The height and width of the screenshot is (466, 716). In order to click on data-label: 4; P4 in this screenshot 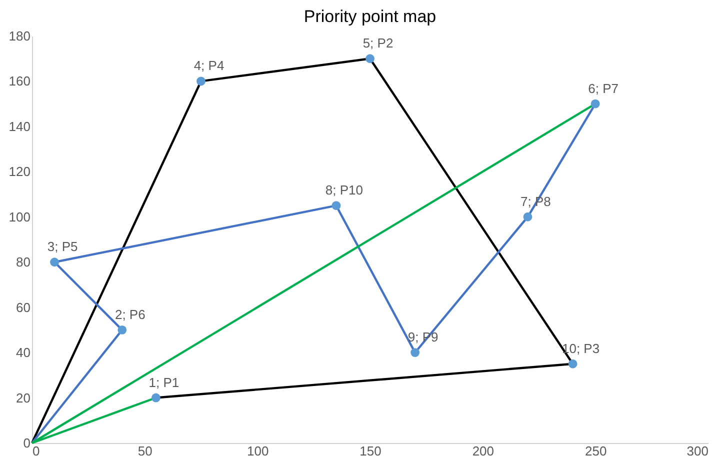, I will do `click(209, 66)`.